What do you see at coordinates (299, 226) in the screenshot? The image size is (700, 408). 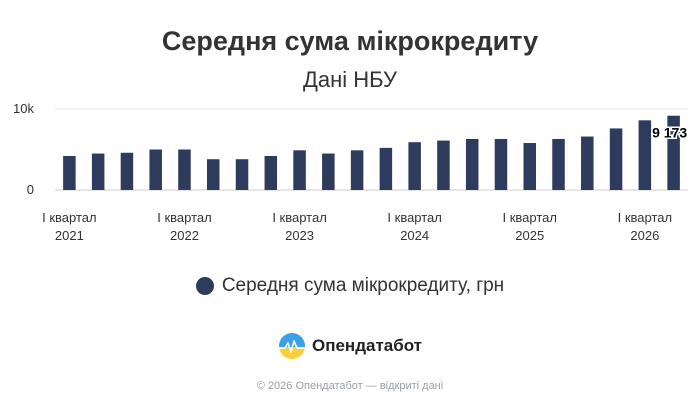 I see `x-tick-label: І квартал 2023` at bounding box center [299, 226].